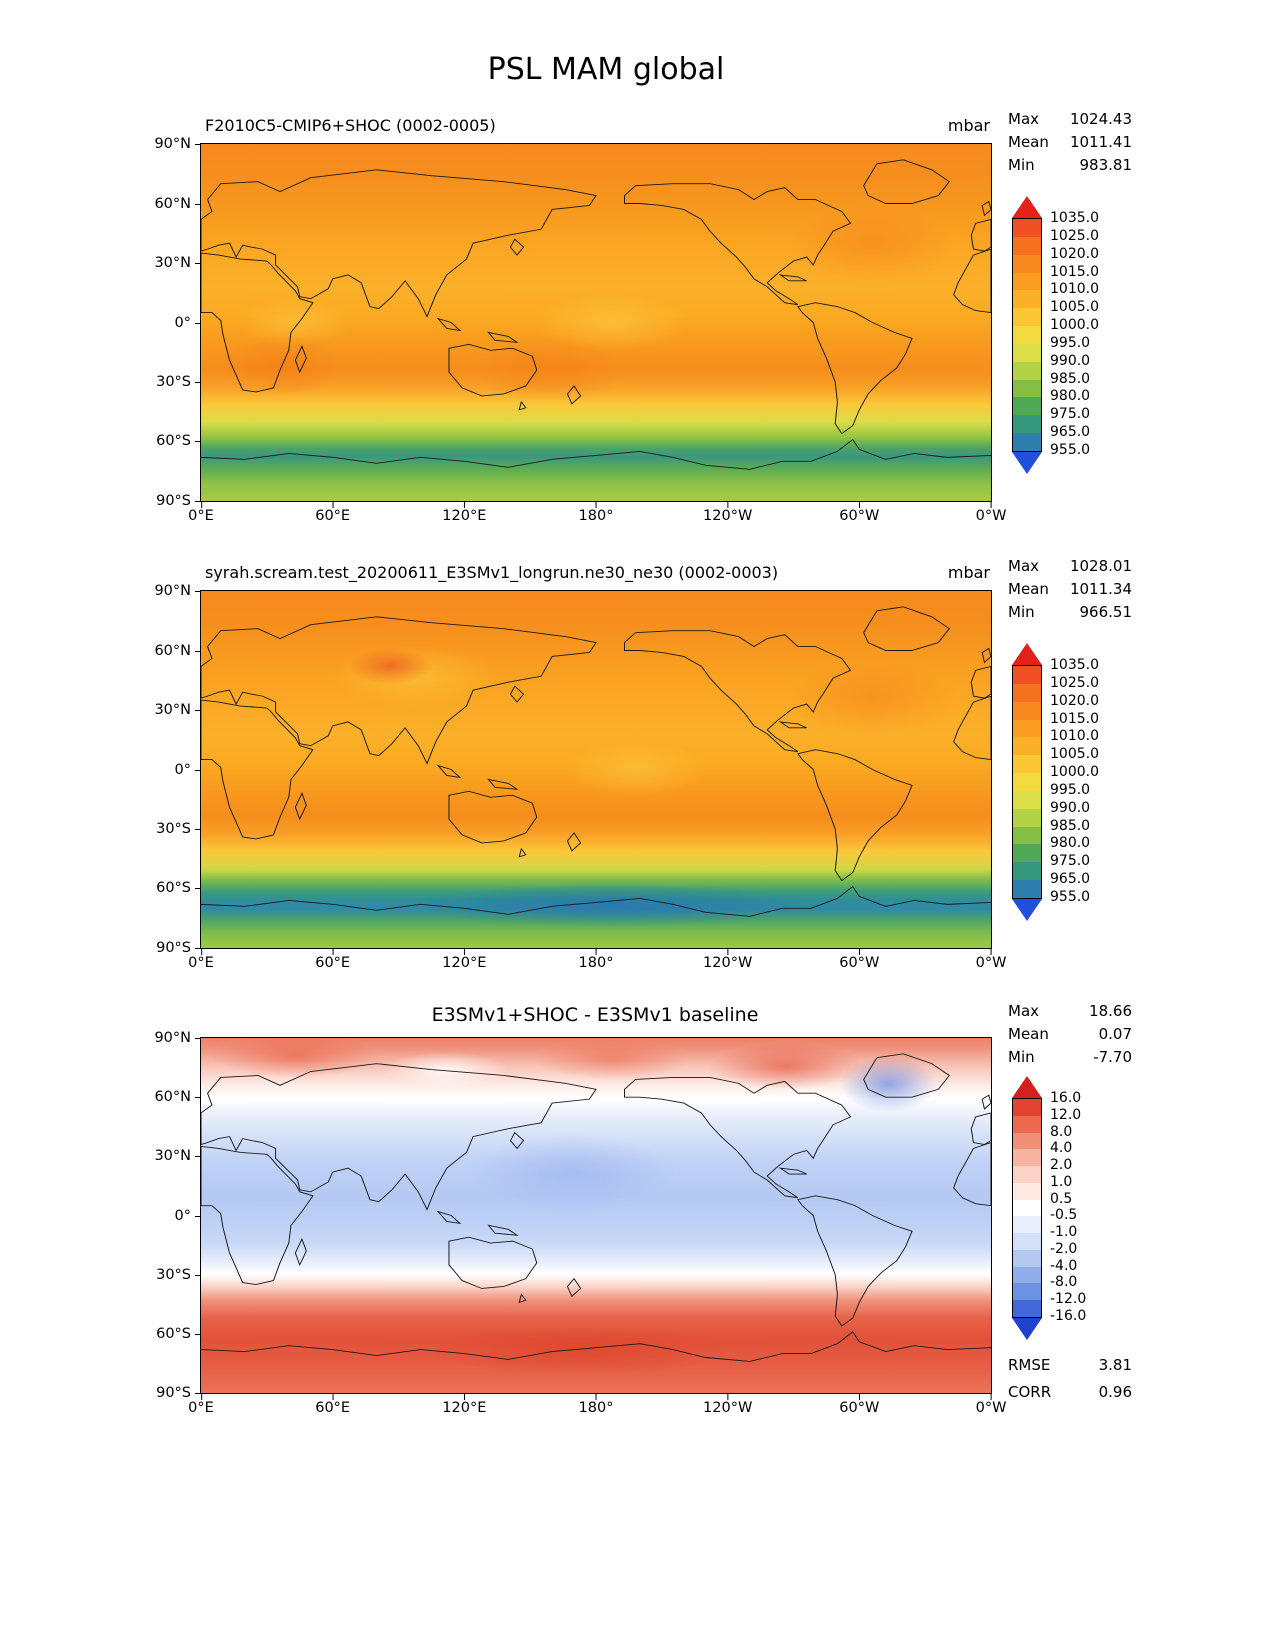 This screenshot has height=1650, width=1275. What do you see at coordinates (1064, 1282) in the screenshot?
I see `colorbar-tick-label: -8.0` at bounding box center [1064, 1282].